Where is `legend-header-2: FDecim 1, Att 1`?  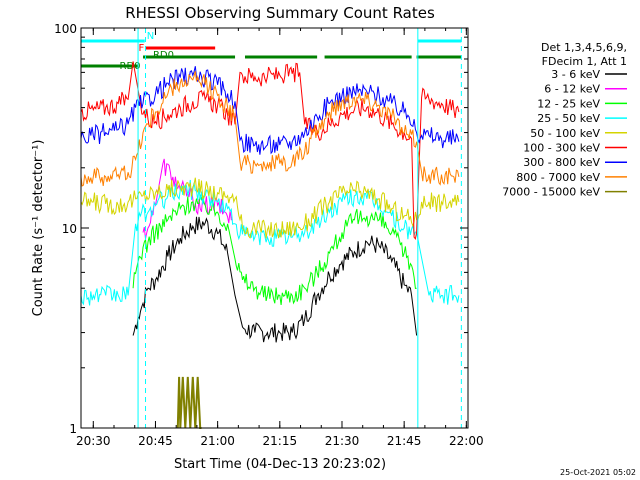
legend-header-2: FDecim 1, Att 1 is located at coordinates (584, 61).